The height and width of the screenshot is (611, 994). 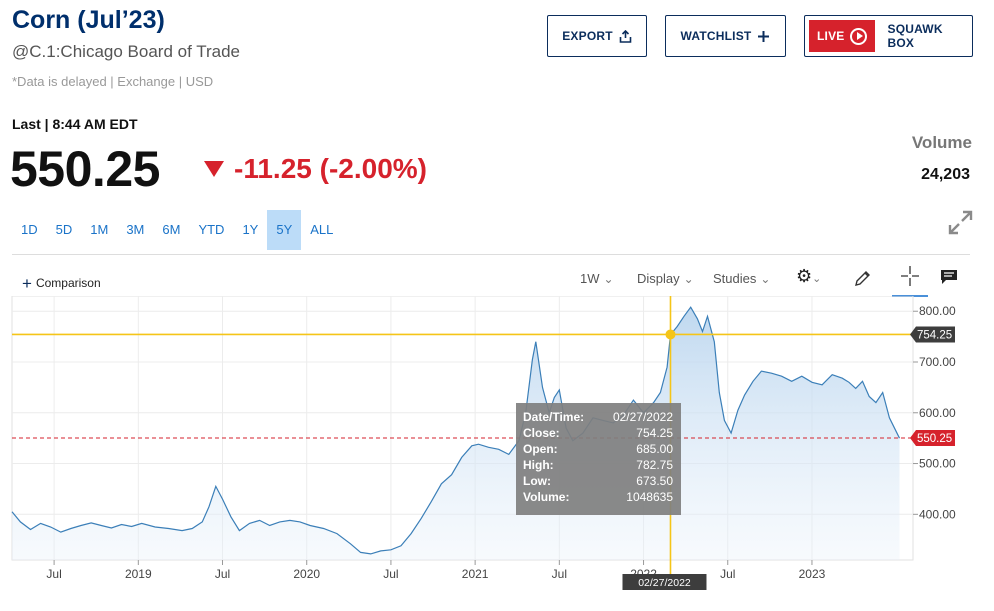 What do you see at coordinates (546, 497) in the screenshot?
I see `tooltip-key: Volume:` at bounding box center [546, 497].